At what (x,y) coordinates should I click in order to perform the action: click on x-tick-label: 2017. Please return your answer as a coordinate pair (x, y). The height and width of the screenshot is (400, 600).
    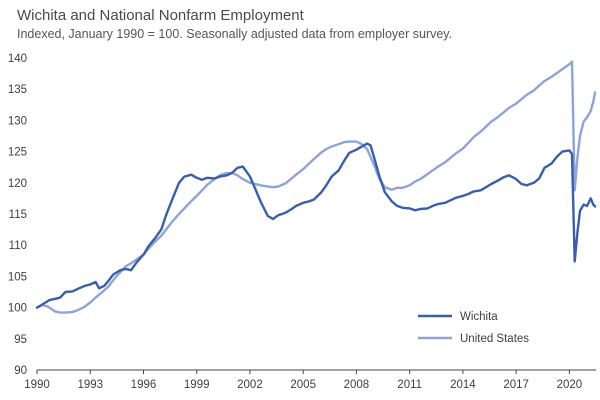
    Looking at the image, I should click on (516, 385).